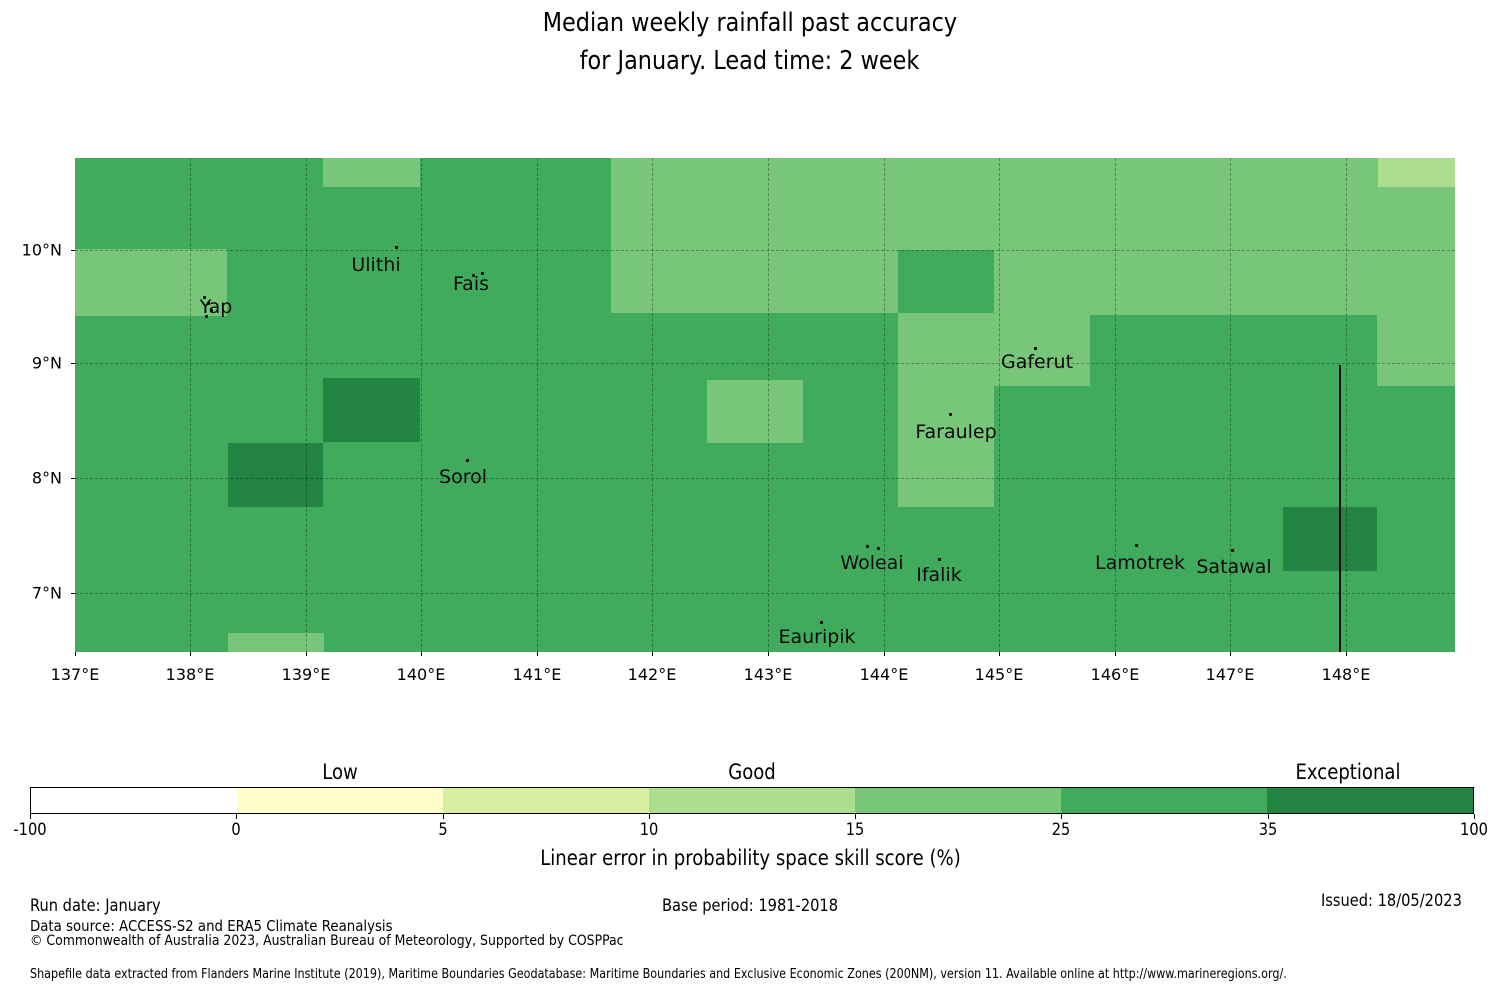 The height and width of the screenshot is (990, 1500). What do you see at coordinates (652, 674) in the screenshot?
I see `x-tick-label: 142°E` at bounding box center [652, 674].